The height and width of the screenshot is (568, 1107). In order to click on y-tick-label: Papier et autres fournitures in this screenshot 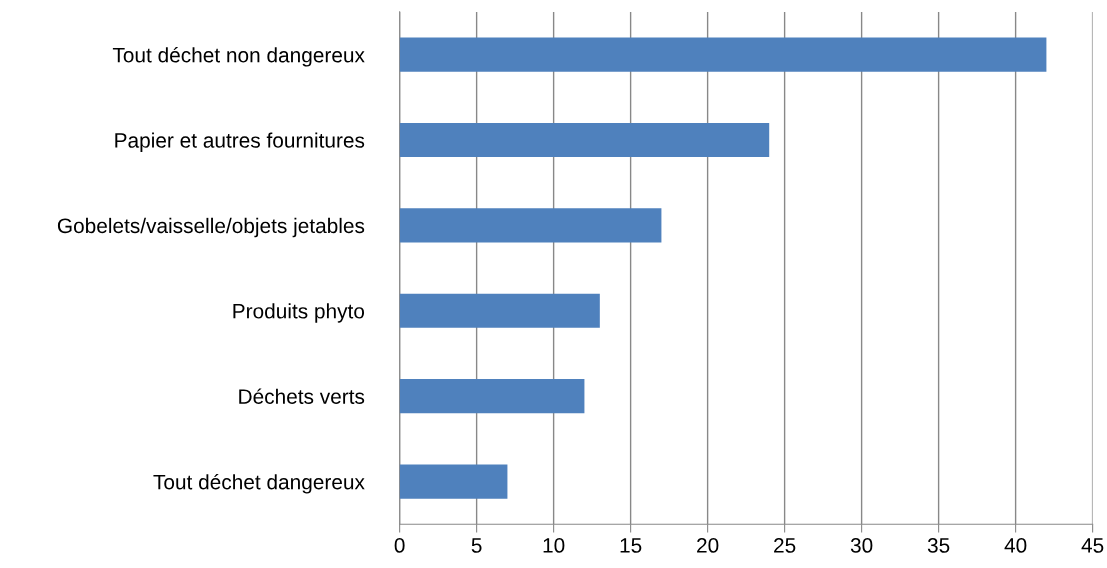, I will do `click(240, 142)`.